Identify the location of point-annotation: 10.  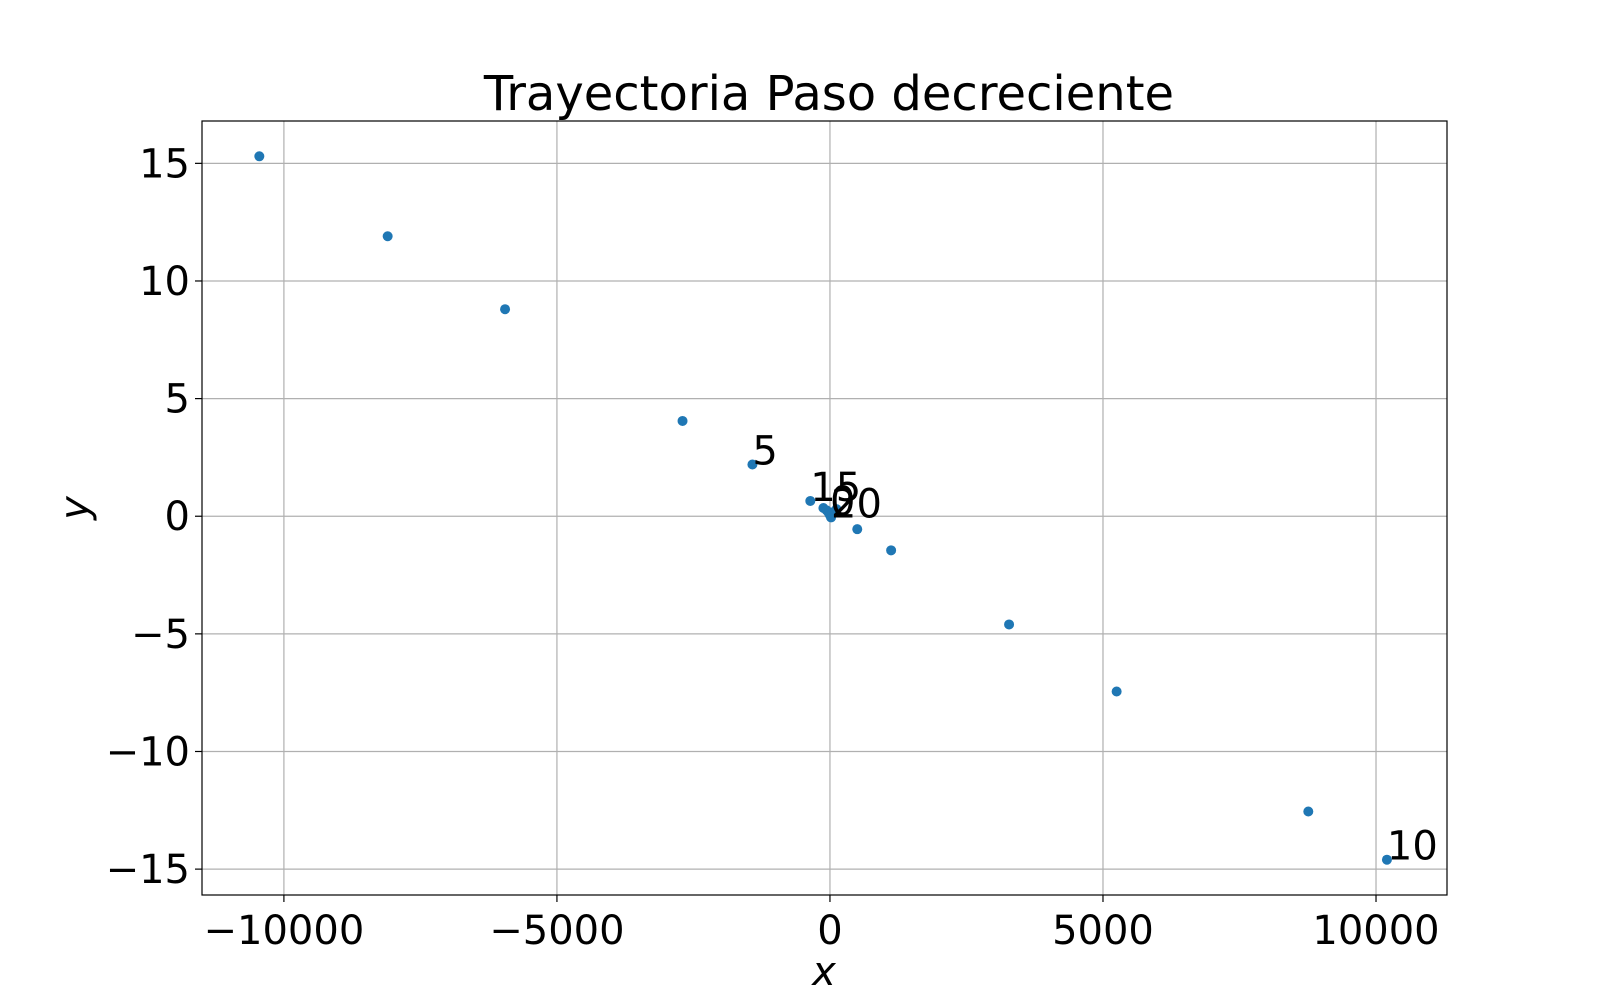
(1412, 847).